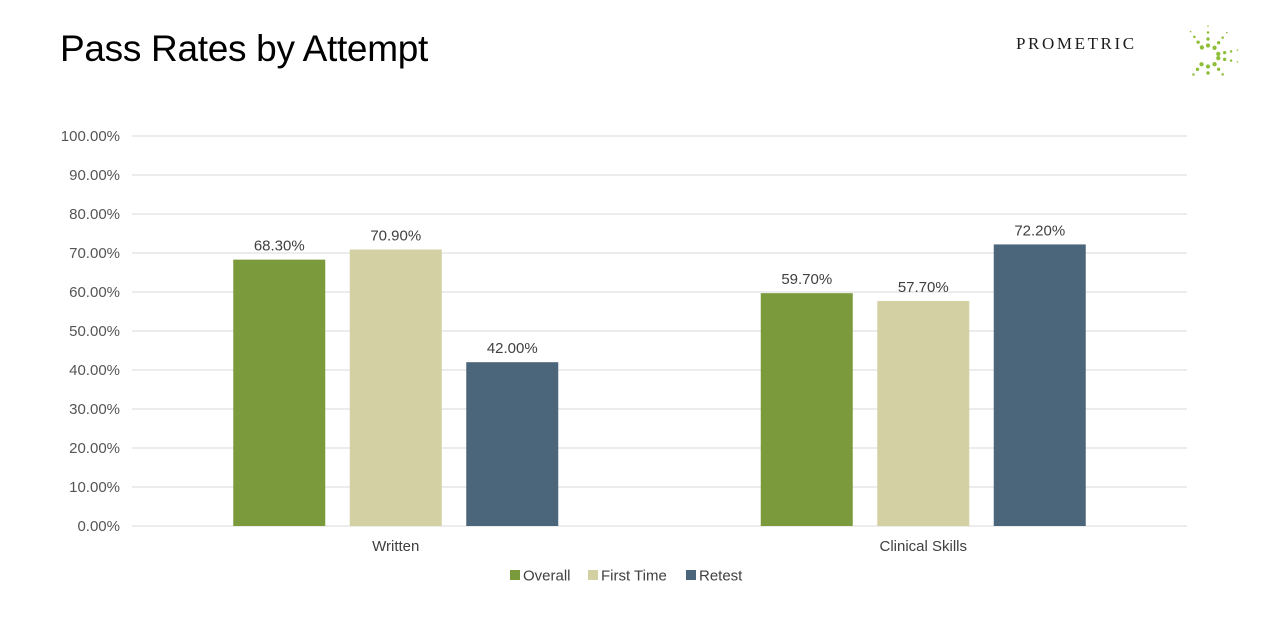 The height and width of the screenshot is (626, 1269). What do you see at coordinates (512, 348) in the screenshot?
I see `data-label: 42.00%` at bounding box center [512, 348].